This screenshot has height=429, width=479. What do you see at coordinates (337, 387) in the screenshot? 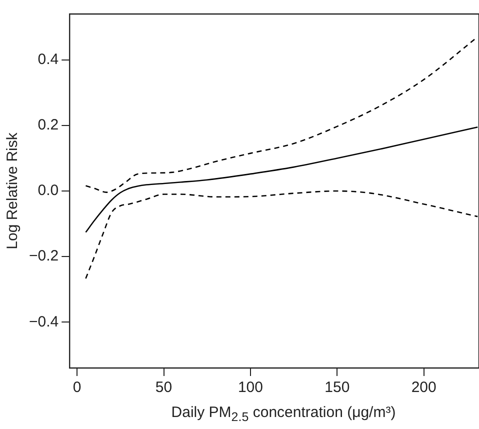
I see `x-tick-label: 150` at bounding box center [337, 387].